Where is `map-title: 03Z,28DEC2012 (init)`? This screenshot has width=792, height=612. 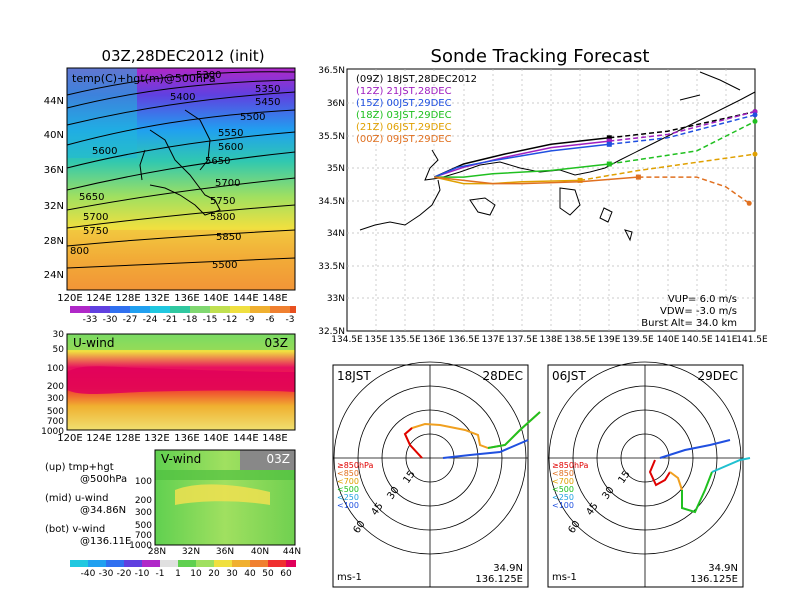 map-title: 03Z,28DEC2012 (init) is located at coordinates (182, 56).